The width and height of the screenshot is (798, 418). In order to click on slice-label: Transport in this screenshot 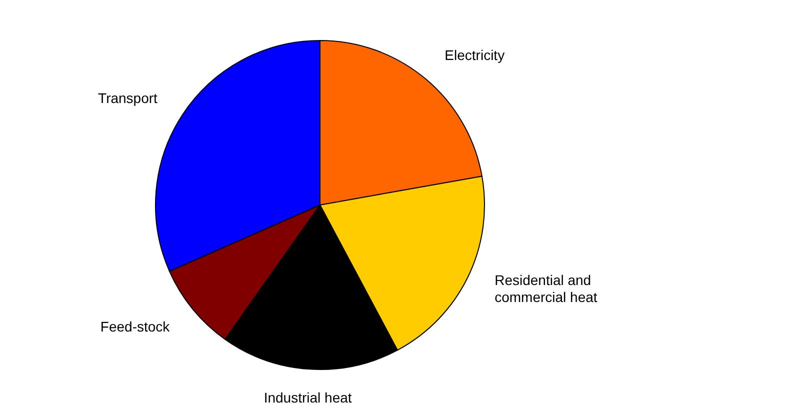, I will do `click(128, 98)`.